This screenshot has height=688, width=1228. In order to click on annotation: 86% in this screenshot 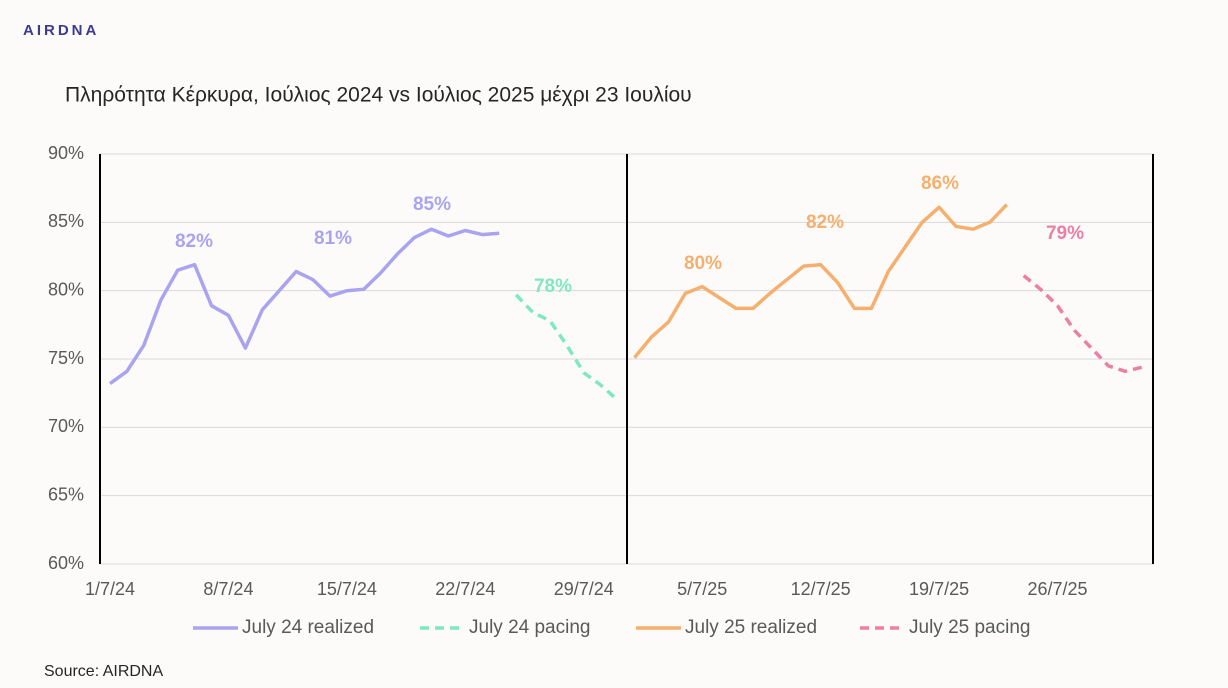, I will do `click(940, 183)`.